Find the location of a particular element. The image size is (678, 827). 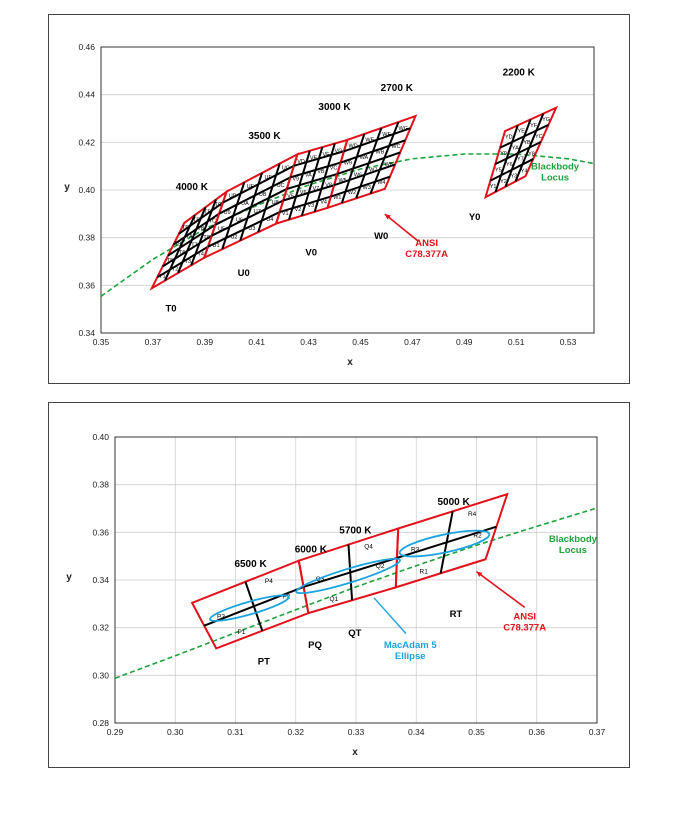

cell-code-label: UC is located at coordinates (281, 186).